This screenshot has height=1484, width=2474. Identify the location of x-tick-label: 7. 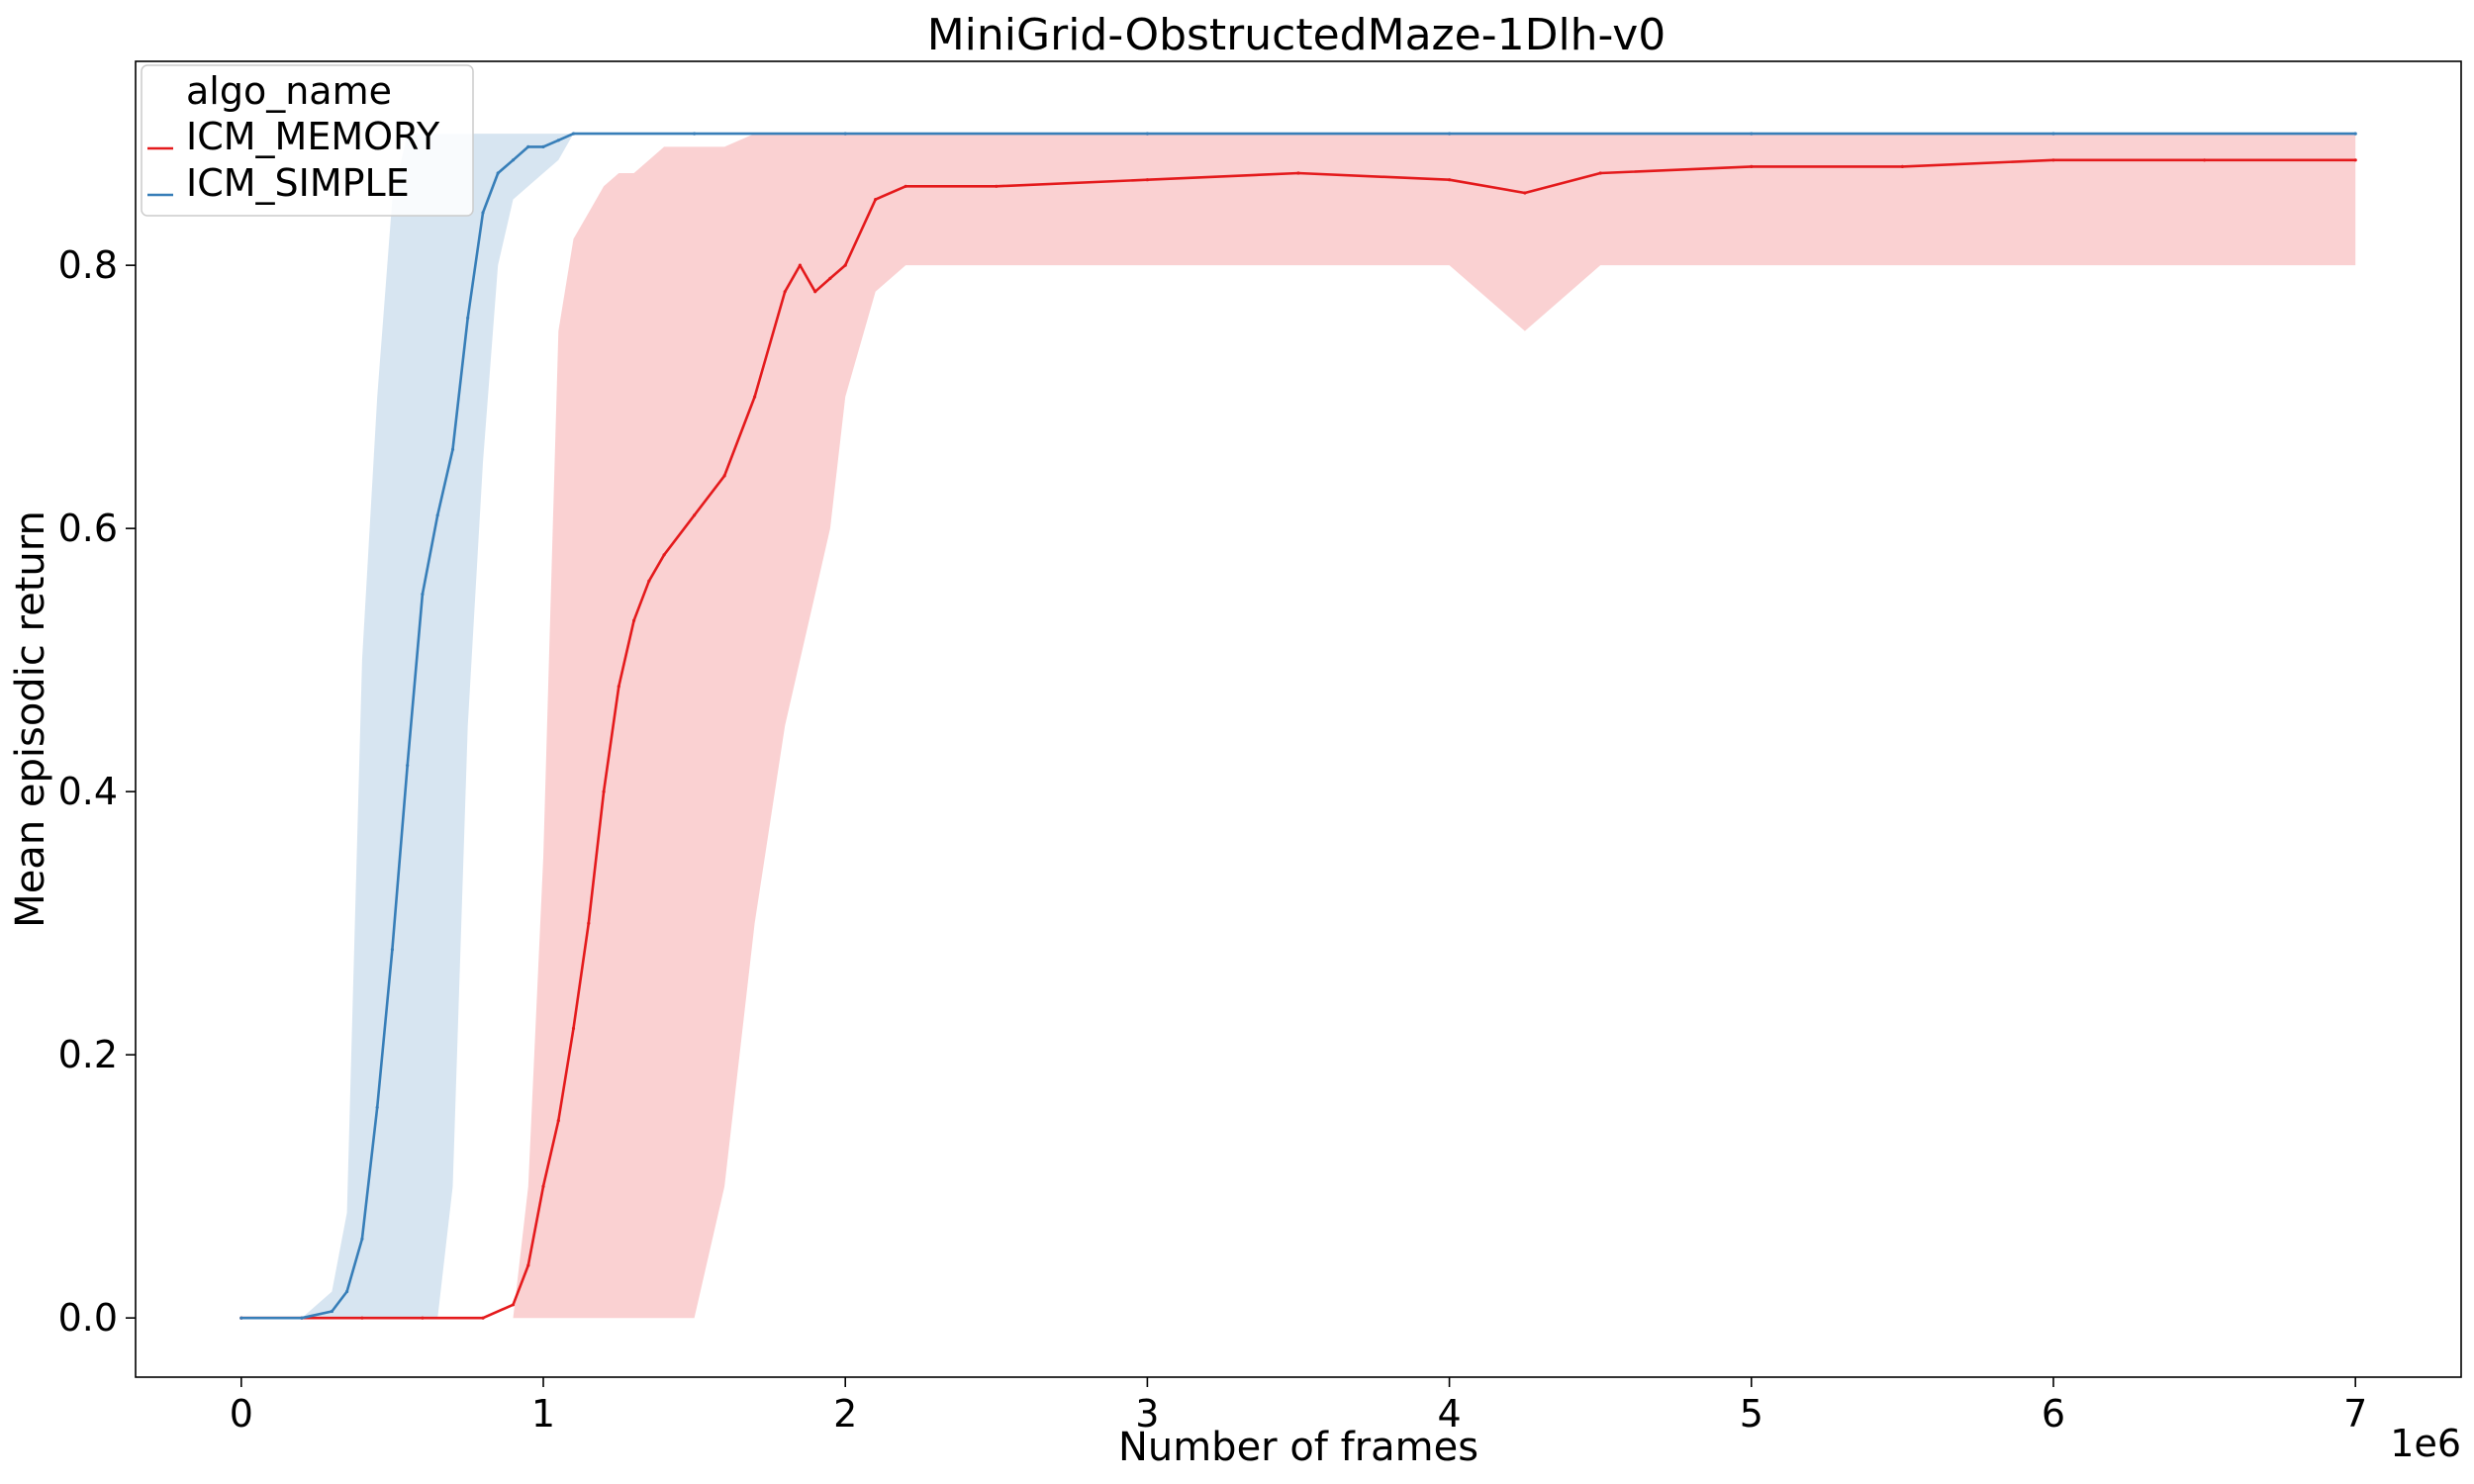
(2355, 1414).